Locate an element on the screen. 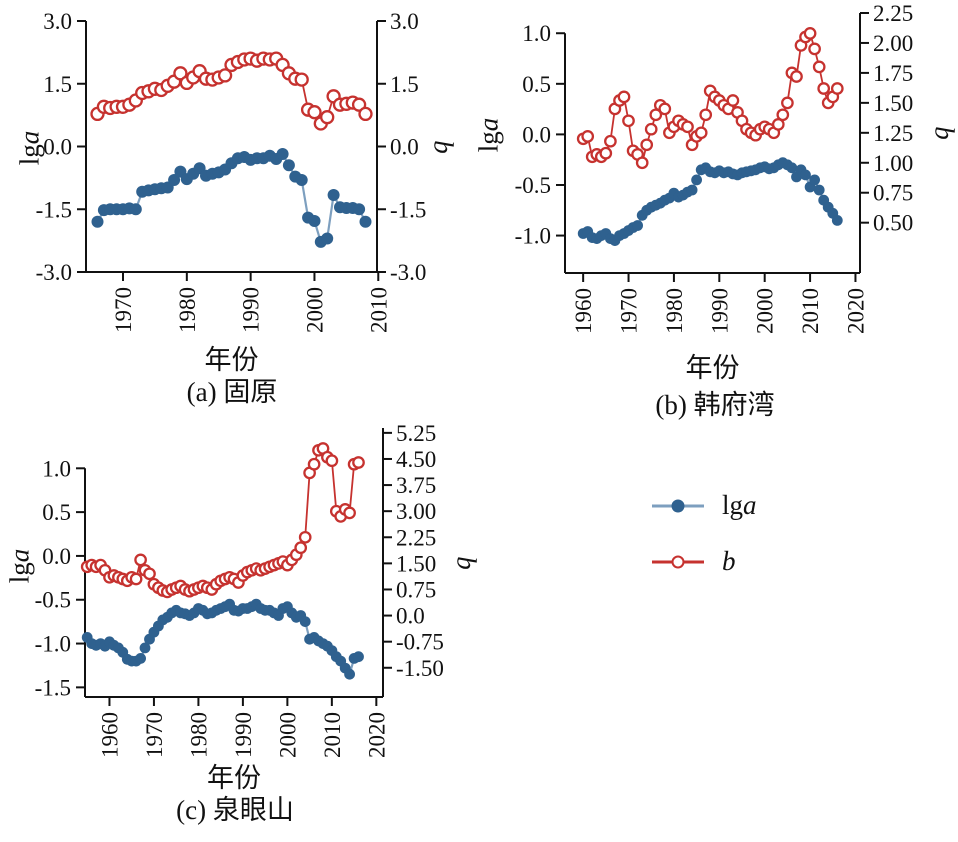  svg-text: 4.50 is located at coordinates (416, 459).